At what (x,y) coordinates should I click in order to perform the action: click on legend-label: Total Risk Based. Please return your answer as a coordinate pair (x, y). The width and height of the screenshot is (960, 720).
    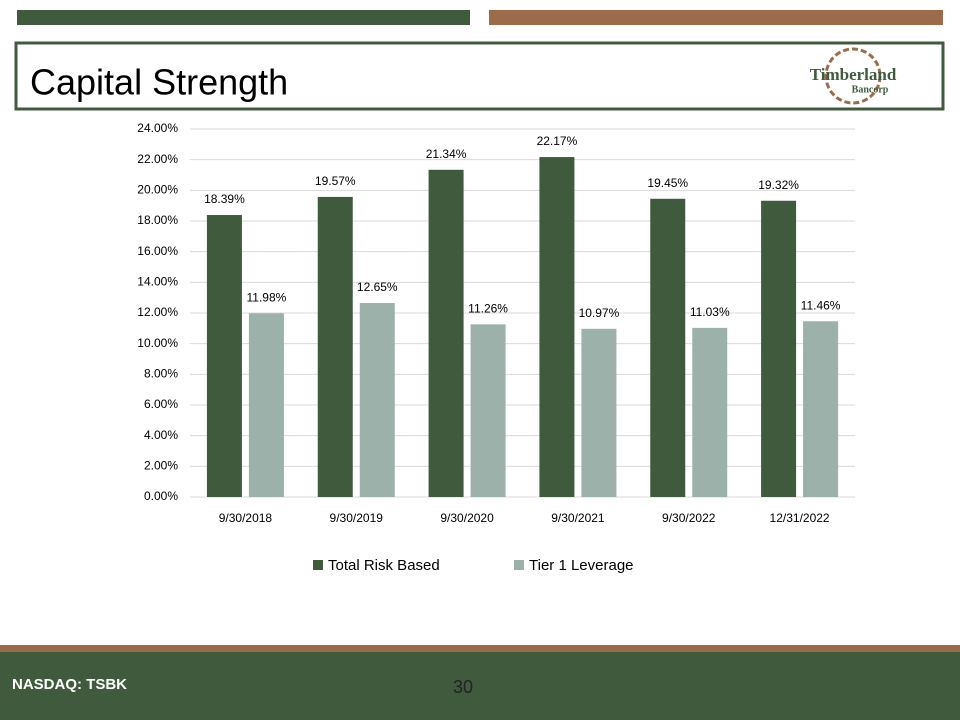
    Looking at the image, I should click on (384, 565).